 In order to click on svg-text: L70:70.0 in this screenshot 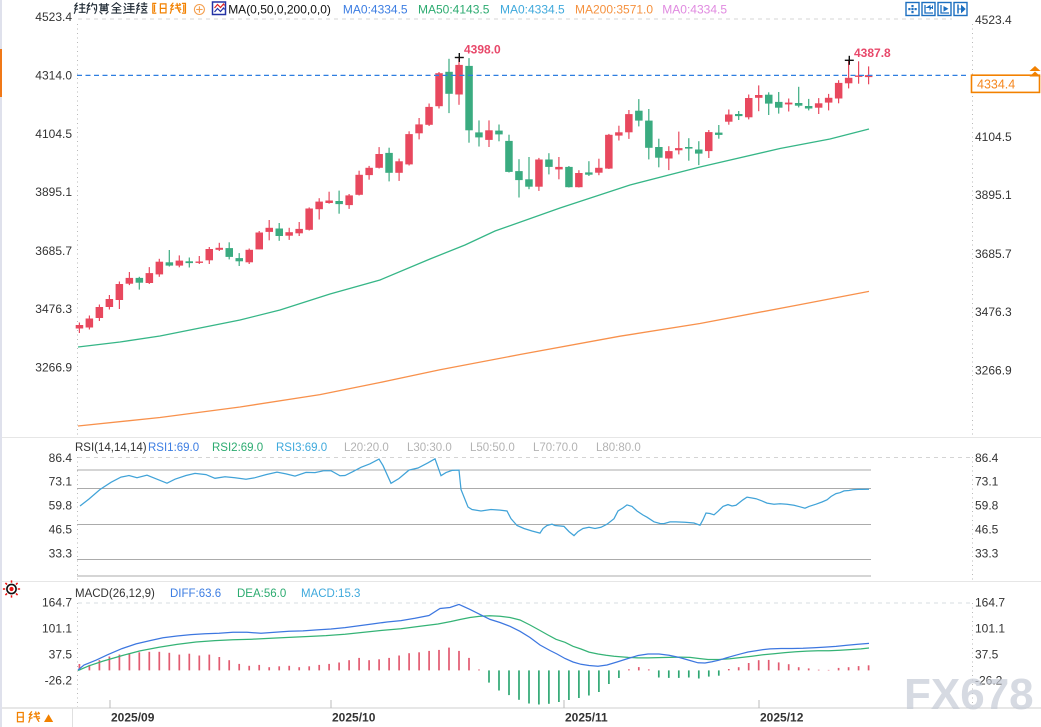, I will do `click(555, 448)`.